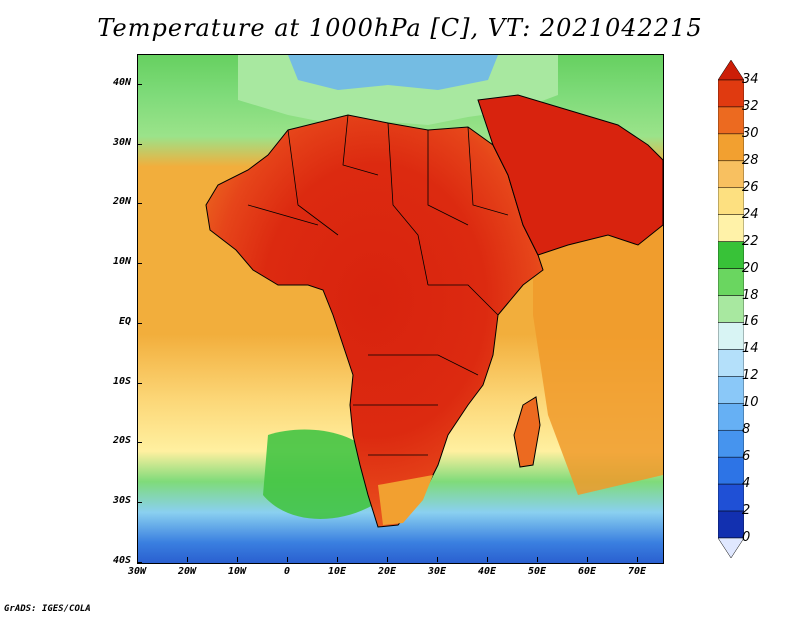 This screenshot has height=618, width=800. Describe the element at coordinates (537, 571) in the screenshot. I see `x-tick-label: 50E` at that location.